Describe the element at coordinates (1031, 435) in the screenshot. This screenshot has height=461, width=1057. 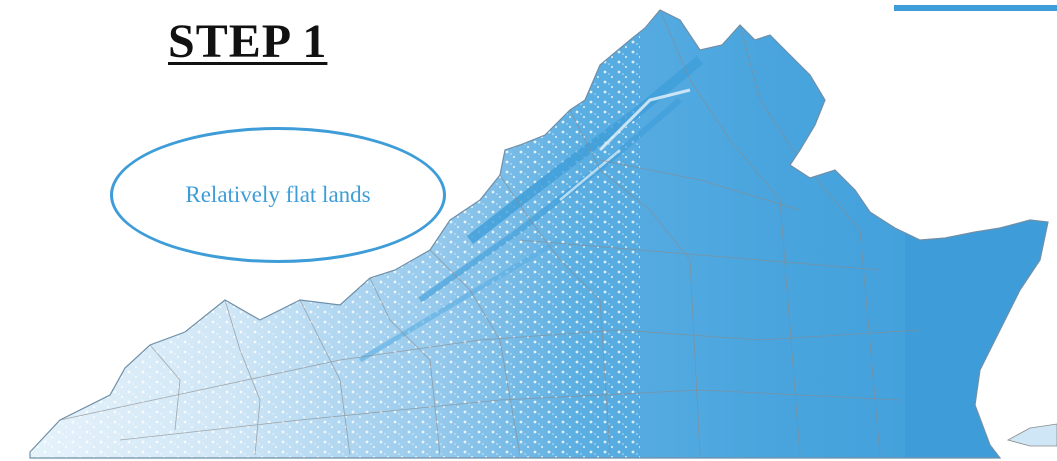
I see `eastern-shore-piece` at that location.